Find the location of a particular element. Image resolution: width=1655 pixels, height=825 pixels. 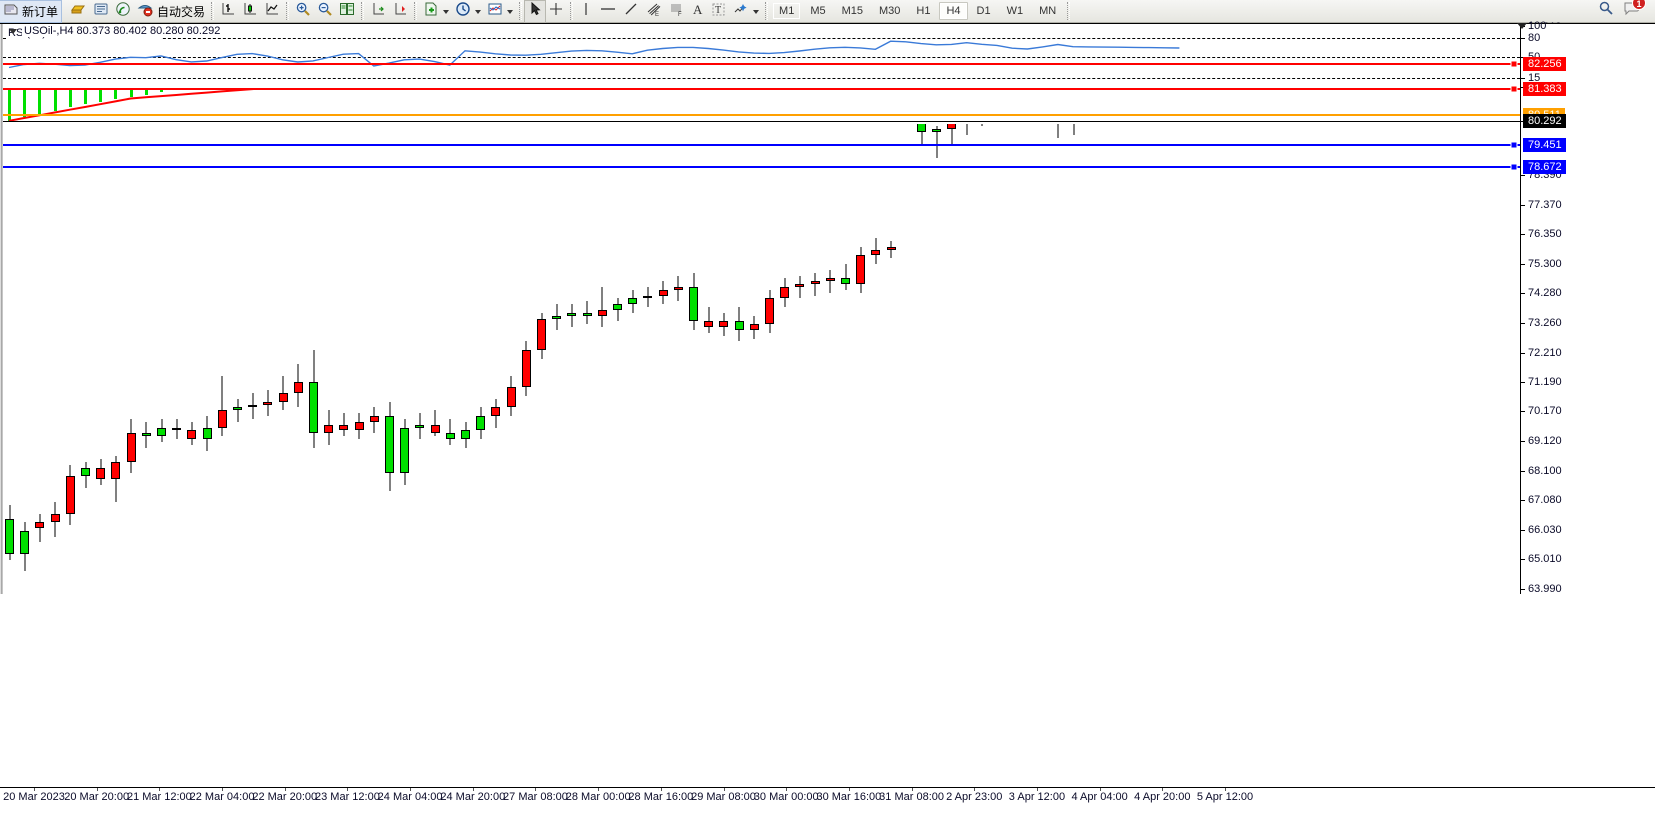

chart-shift-button is located at coordinates (400, 11).